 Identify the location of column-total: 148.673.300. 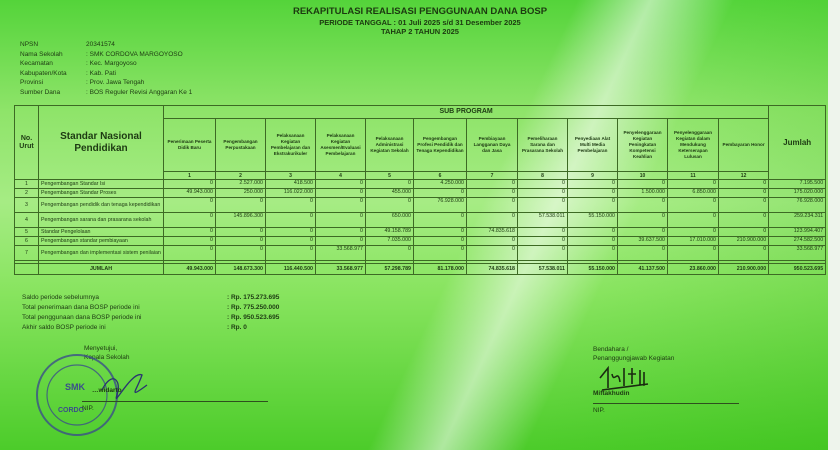
(240, 269).